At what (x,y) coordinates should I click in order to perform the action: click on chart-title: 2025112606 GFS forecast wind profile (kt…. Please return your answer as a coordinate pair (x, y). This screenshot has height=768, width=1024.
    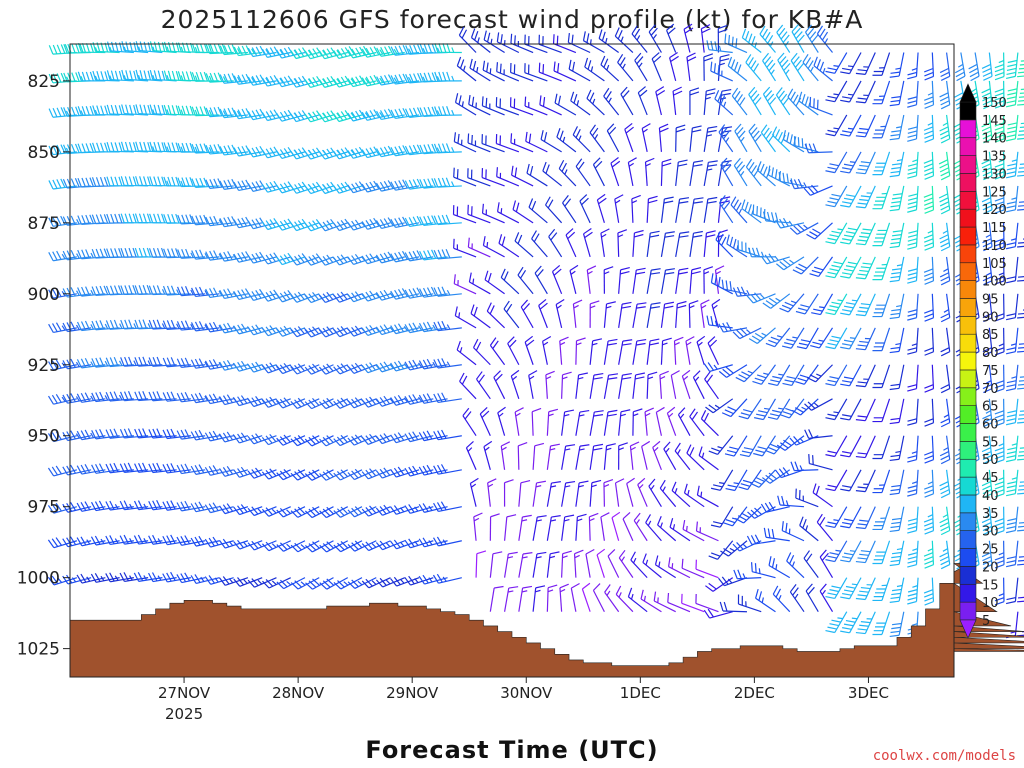
    Looking at the image, I should click on (512, 19).